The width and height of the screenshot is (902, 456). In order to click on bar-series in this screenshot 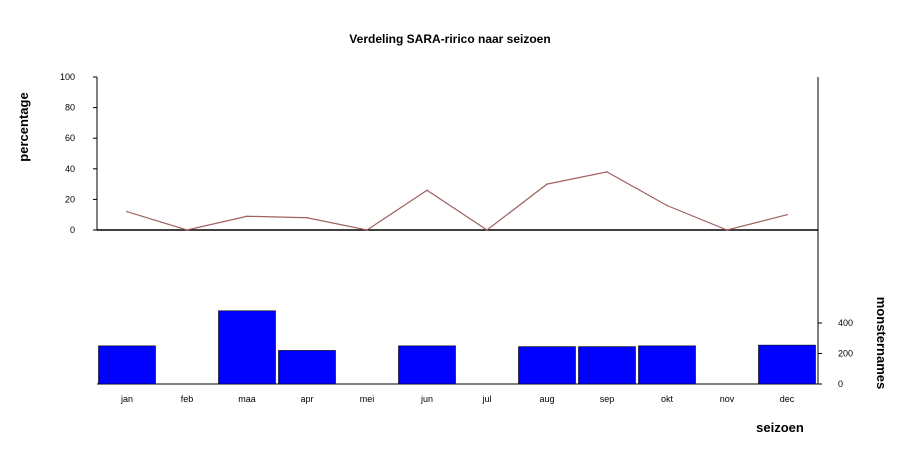, I will do `click(457, 347)`.